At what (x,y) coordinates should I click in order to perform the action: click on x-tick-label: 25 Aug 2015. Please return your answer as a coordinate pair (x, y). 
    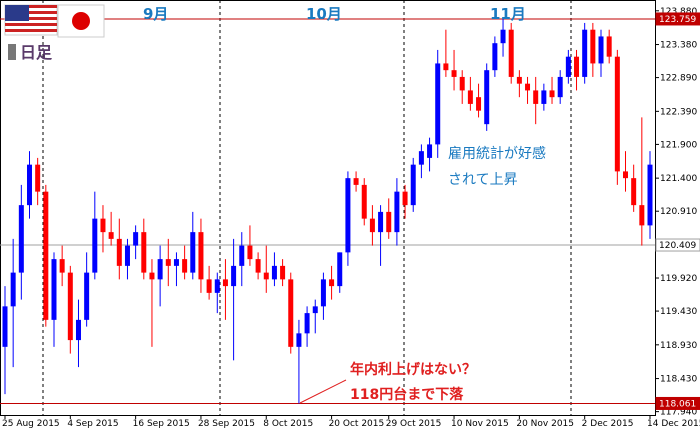
    Looking at the image, I should click on (31, 424).